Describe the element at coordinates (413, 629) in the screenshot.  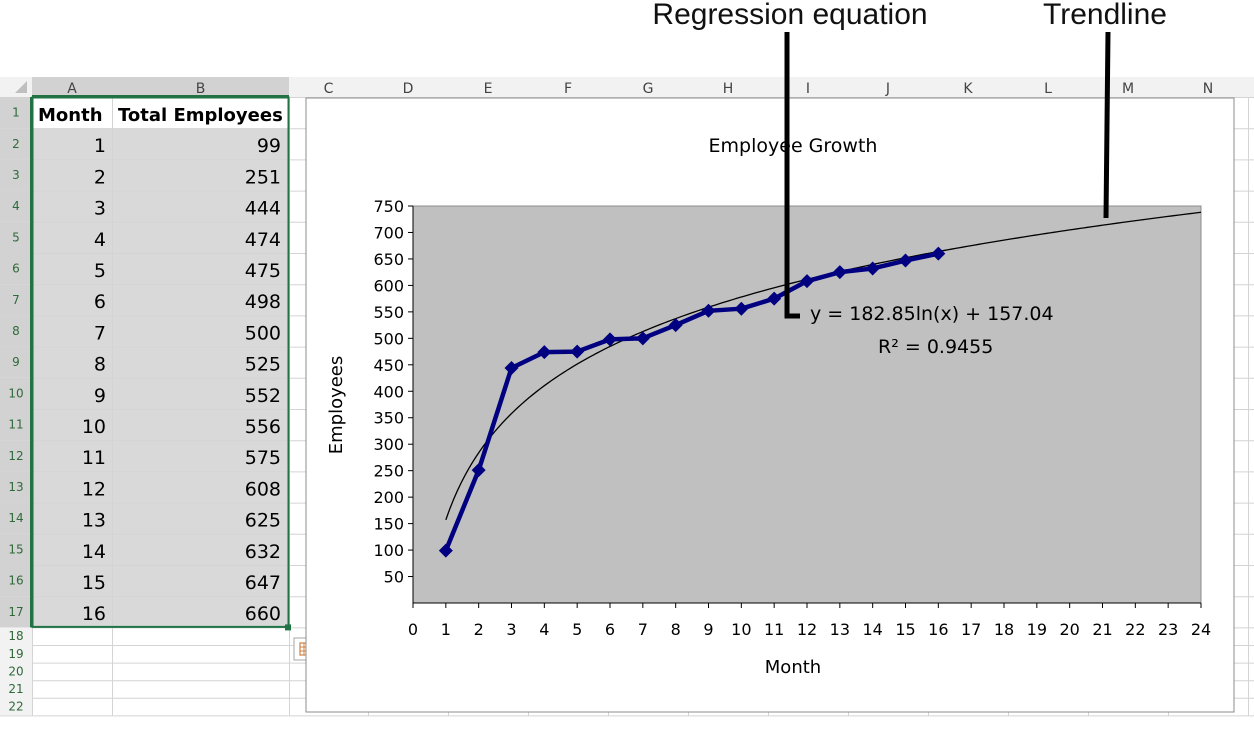
I see `x-tick-label: 0` at that location.